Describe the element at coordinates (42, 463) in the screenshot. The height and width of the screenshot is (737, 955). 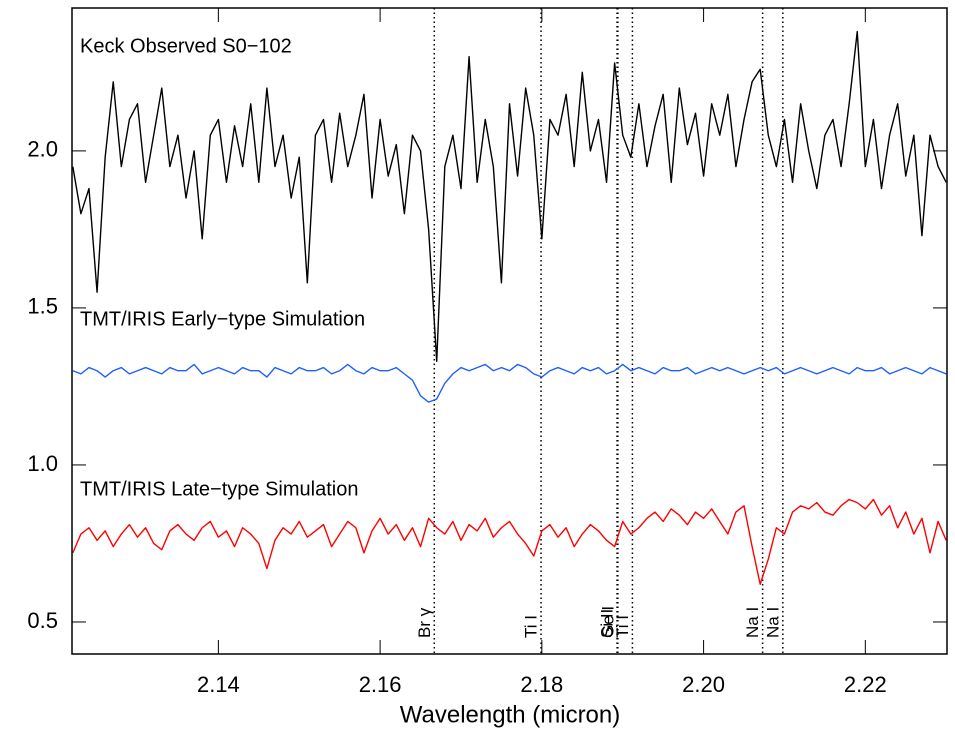
I see `y-tick-label: 1.0` at that location.